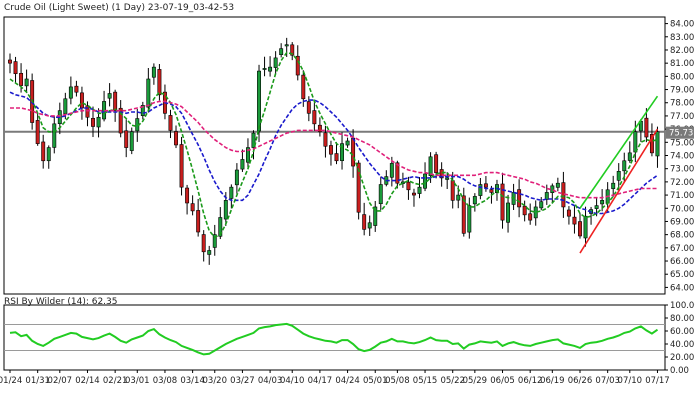 The image size is (695, 403). Describe the element at coordinates (682, 64) in the screenshot. I see `price-y-tick-label: 81.00` at that location.